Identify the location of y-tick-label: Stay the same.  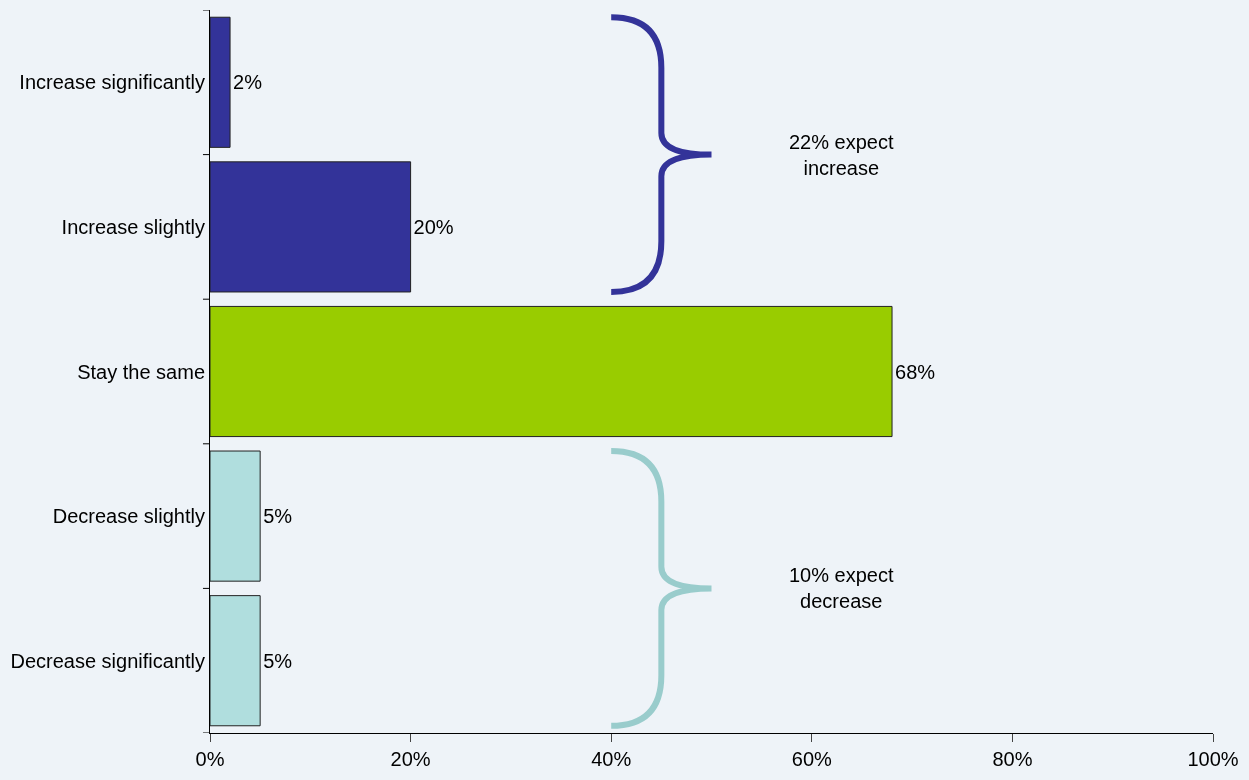
(141, 371).